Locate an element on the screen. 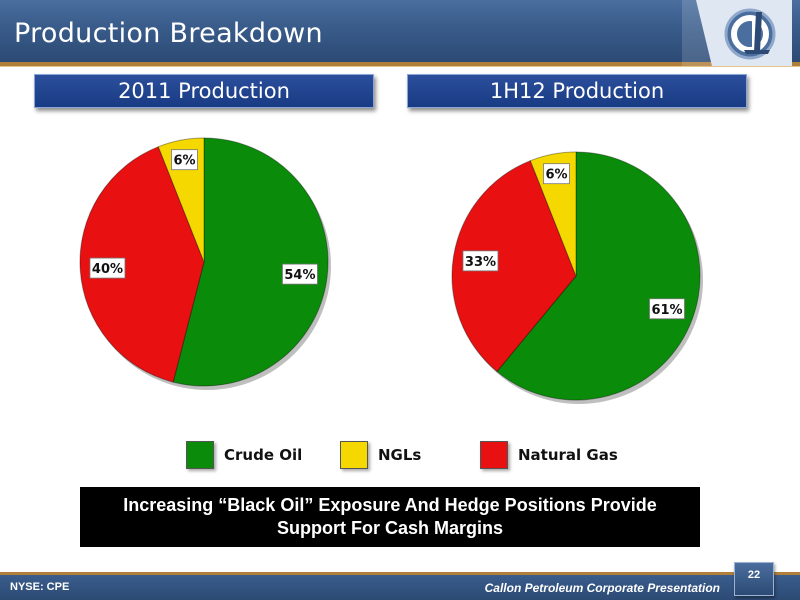 This screenshot has height=600, width=800. footer-ticker: NYSE: CPE is located at coordinates (40, 587).